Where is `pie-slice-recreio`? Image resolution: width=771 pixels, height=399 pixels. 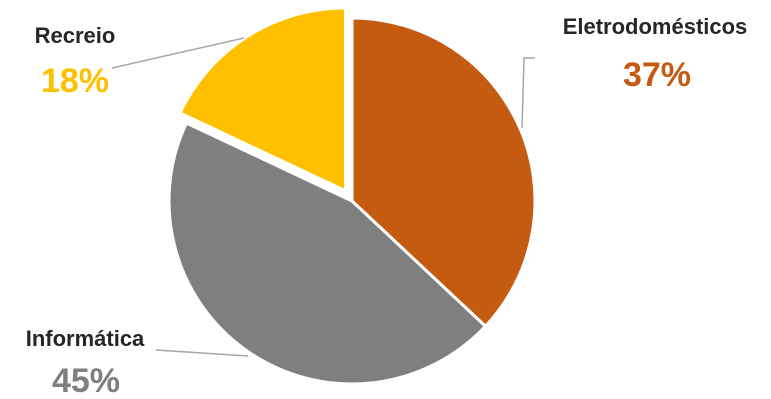 pie-slice-recreio is located at coordinates (263, 99).